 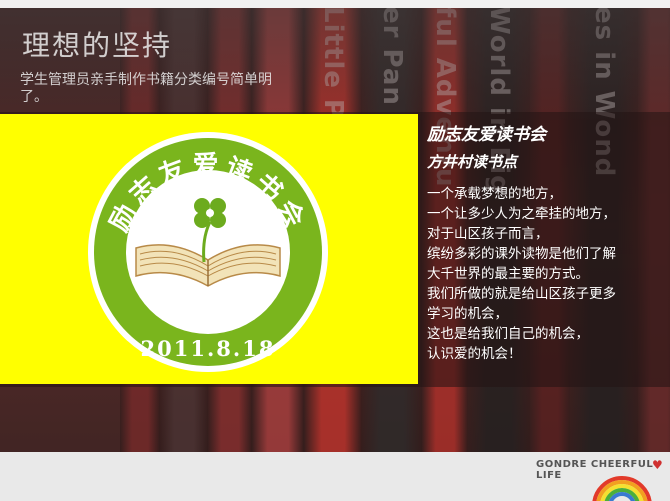 What do you see at coordinates (486, 135) in the screenshot?
I see `club-name: 励志友爱读书会` at bounding box center [486, 135].